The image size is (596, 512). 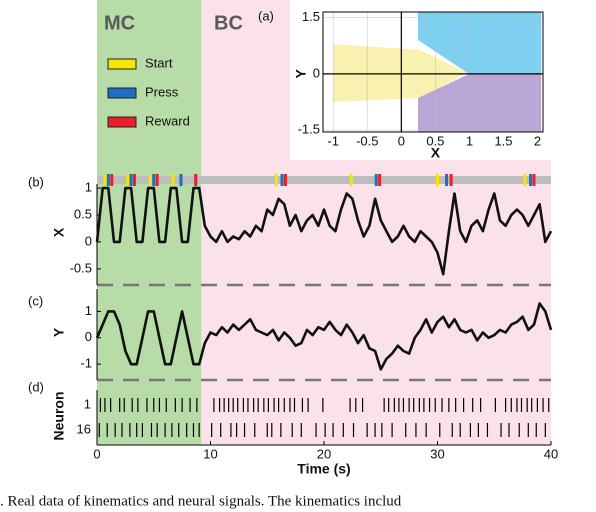 What do you see at coordinates (36, 181) in the screenshot?
I see `panel-b-label: (b)` at bounding box center [36, 181].